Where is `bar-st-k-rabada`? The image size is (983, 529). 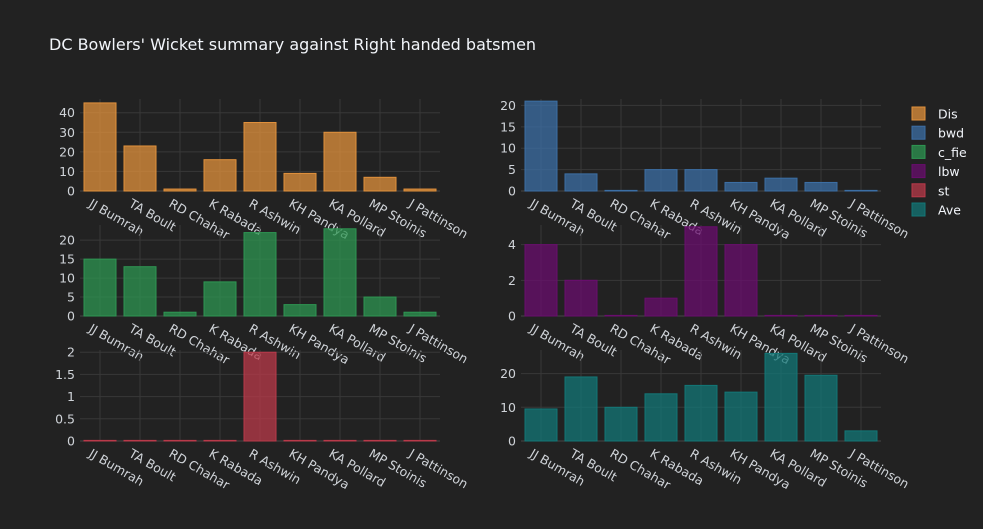 bar-st-k-rabada is located at coordinates (220, 440).